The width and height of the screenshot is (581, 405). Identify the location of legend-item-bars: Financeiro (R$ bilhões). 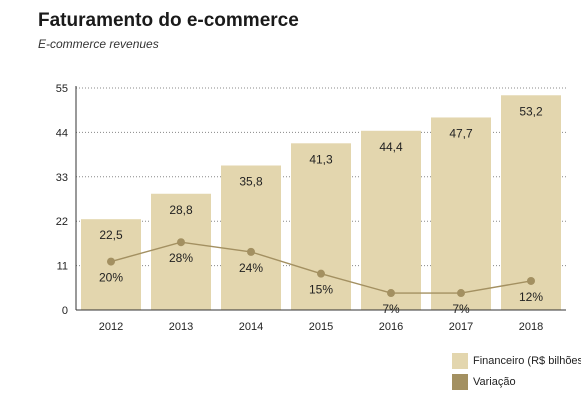
(516, 361).